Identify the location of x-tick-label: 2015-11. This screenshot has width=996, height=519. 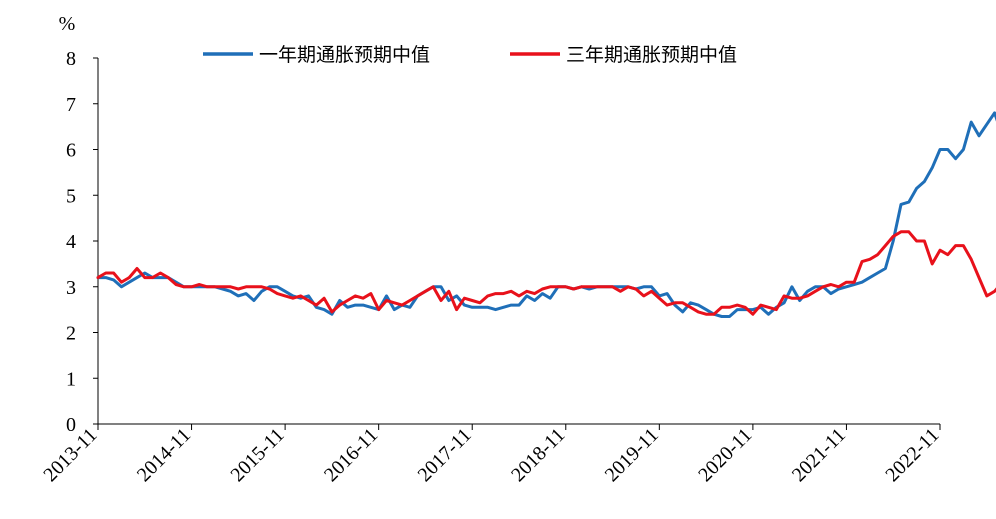
(257, 455).